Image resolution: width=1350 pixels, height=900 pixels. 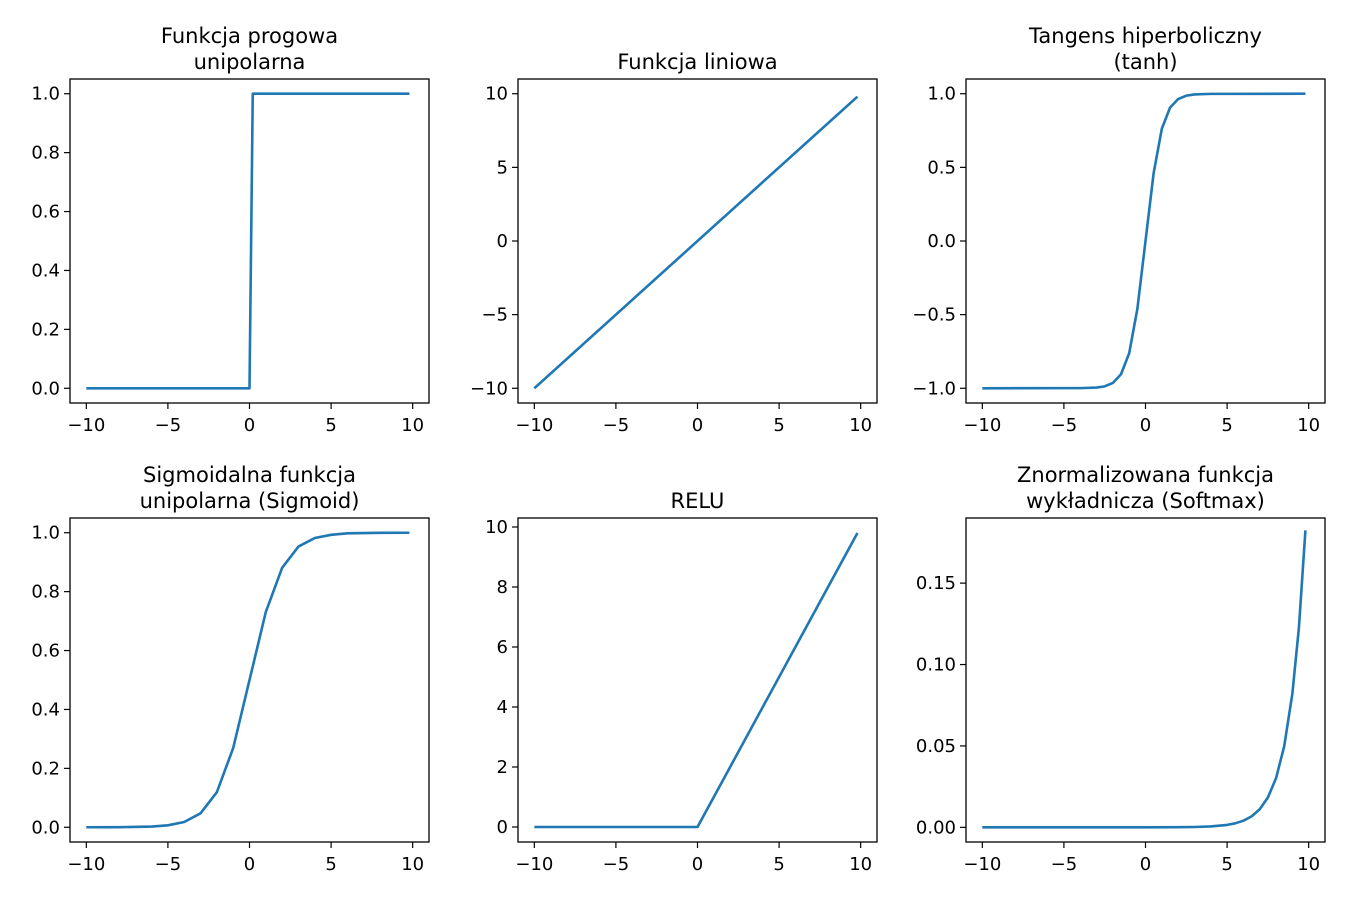 I want to click on subplot-title: Znormalizowana funkcja, so click(x=1145, y=475).